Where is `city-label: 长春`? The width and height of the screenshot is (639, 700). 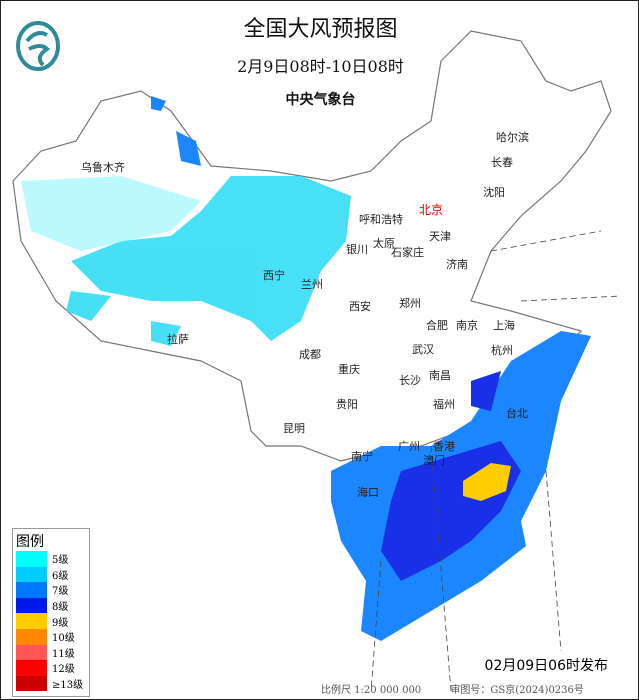 city-label: 长春 is located at coordinates (502, 162).